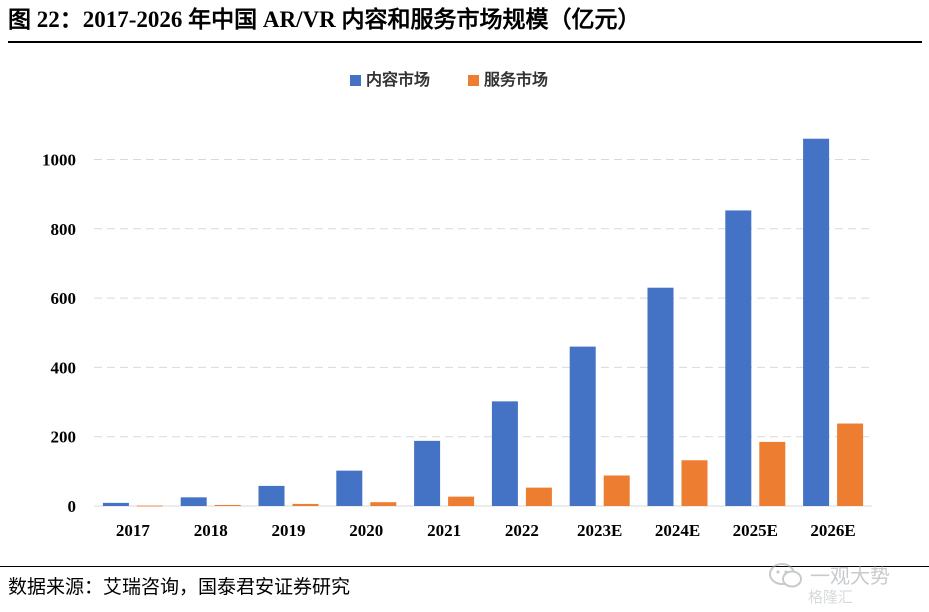 This screenshot has width=929, height=612. Describe the element at coordinates (133, 530) in the screenshot. I see `x-tick-label: 2017` at that location.